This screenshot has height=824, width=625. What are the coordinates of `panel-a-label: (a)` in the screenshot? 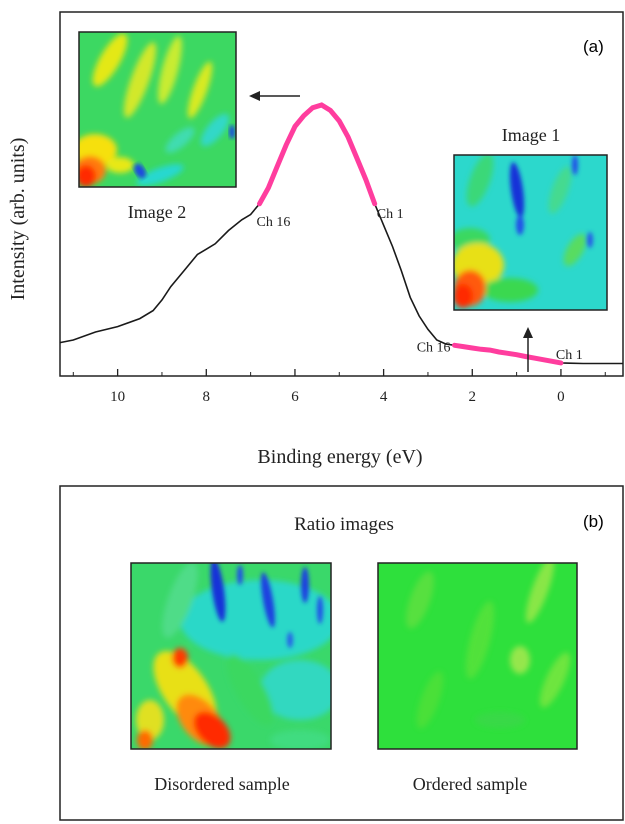 It's located at (593, 46).